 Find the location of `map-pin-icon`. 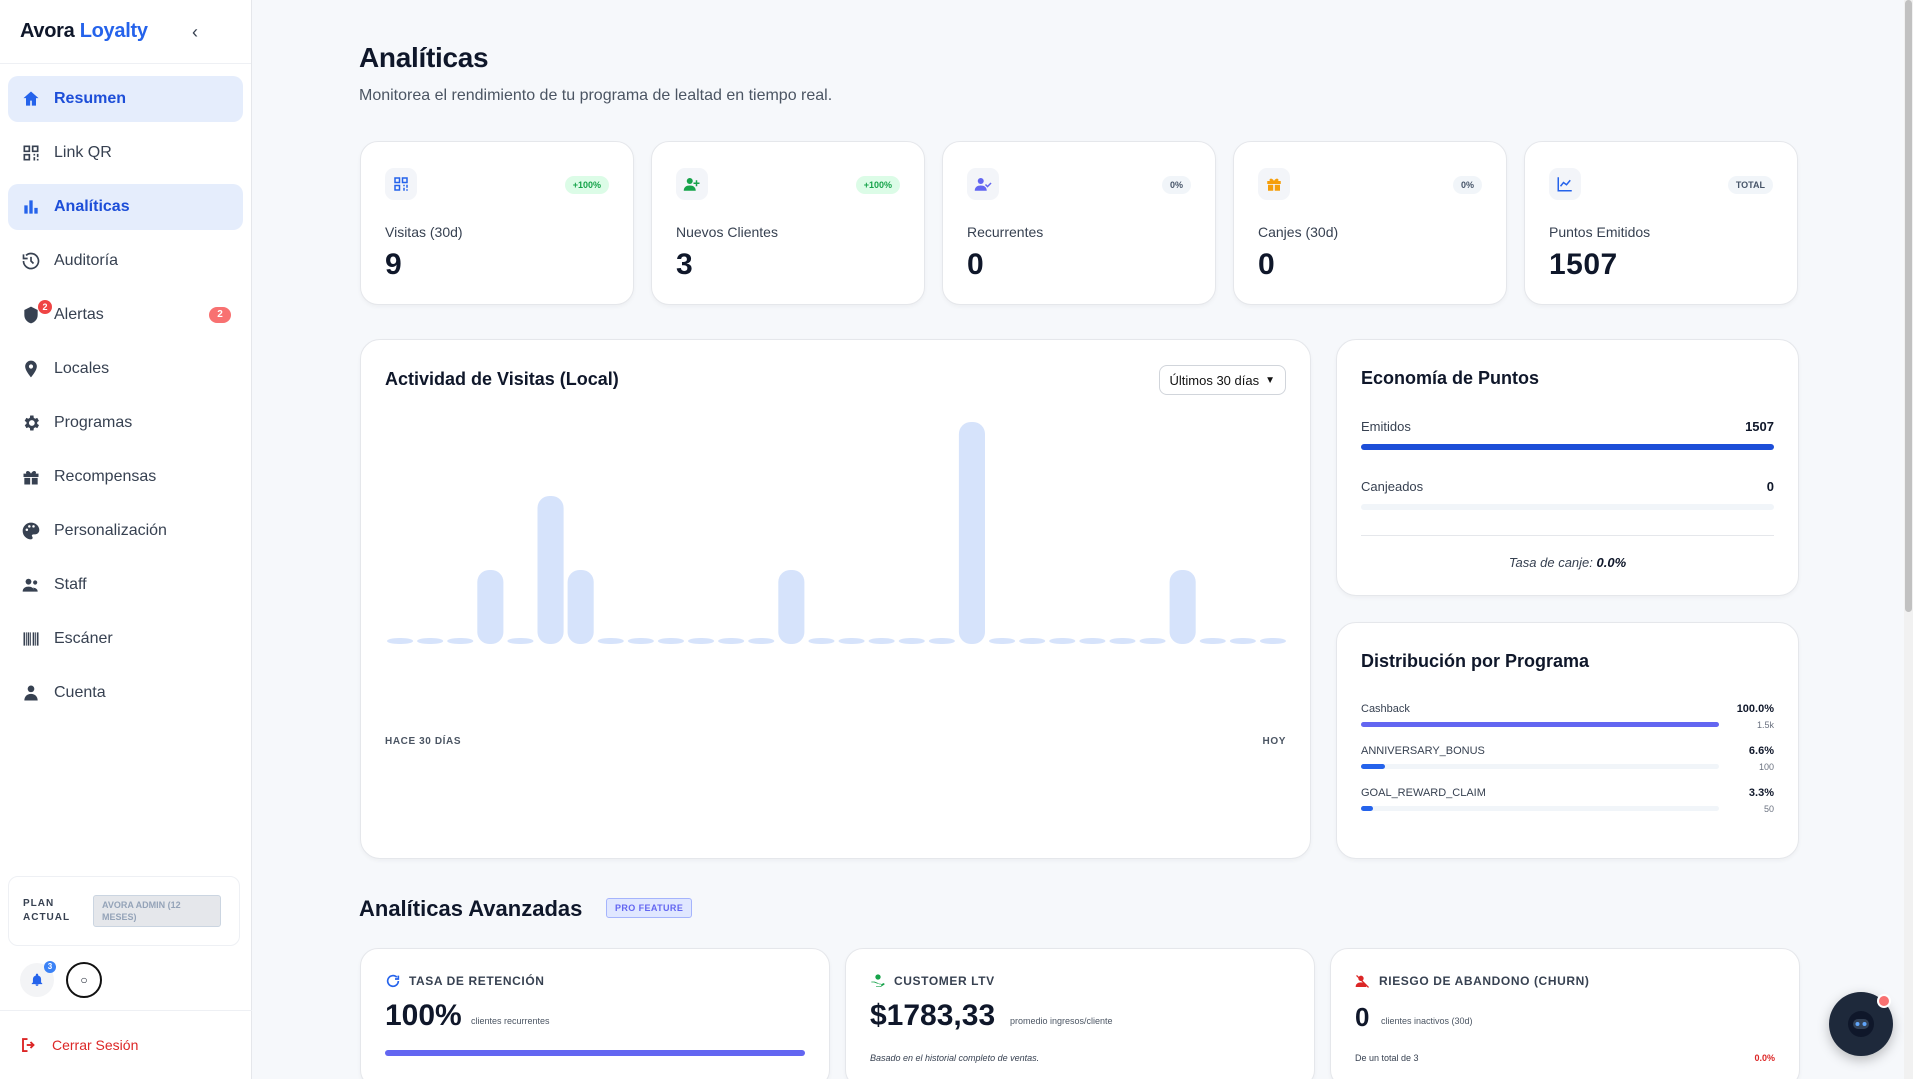

map-pin-icon is located at coordinates (31, 369).